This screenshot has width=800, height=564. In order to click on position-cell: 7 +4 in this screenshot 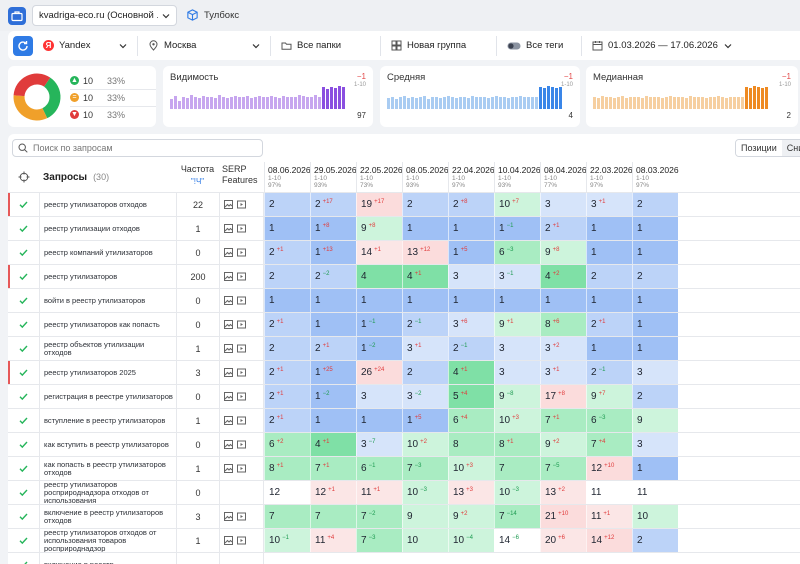, I will do `click(609, 444)`.